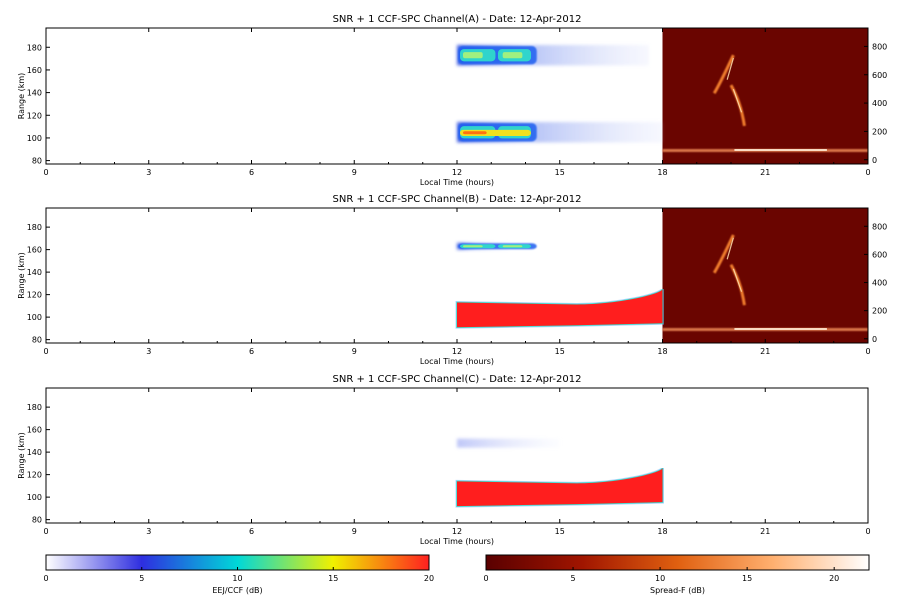  What do you see at coordinates (512, 55) in the screenshot?
I see `echo-peak-b` at bounding box center [512, 55].